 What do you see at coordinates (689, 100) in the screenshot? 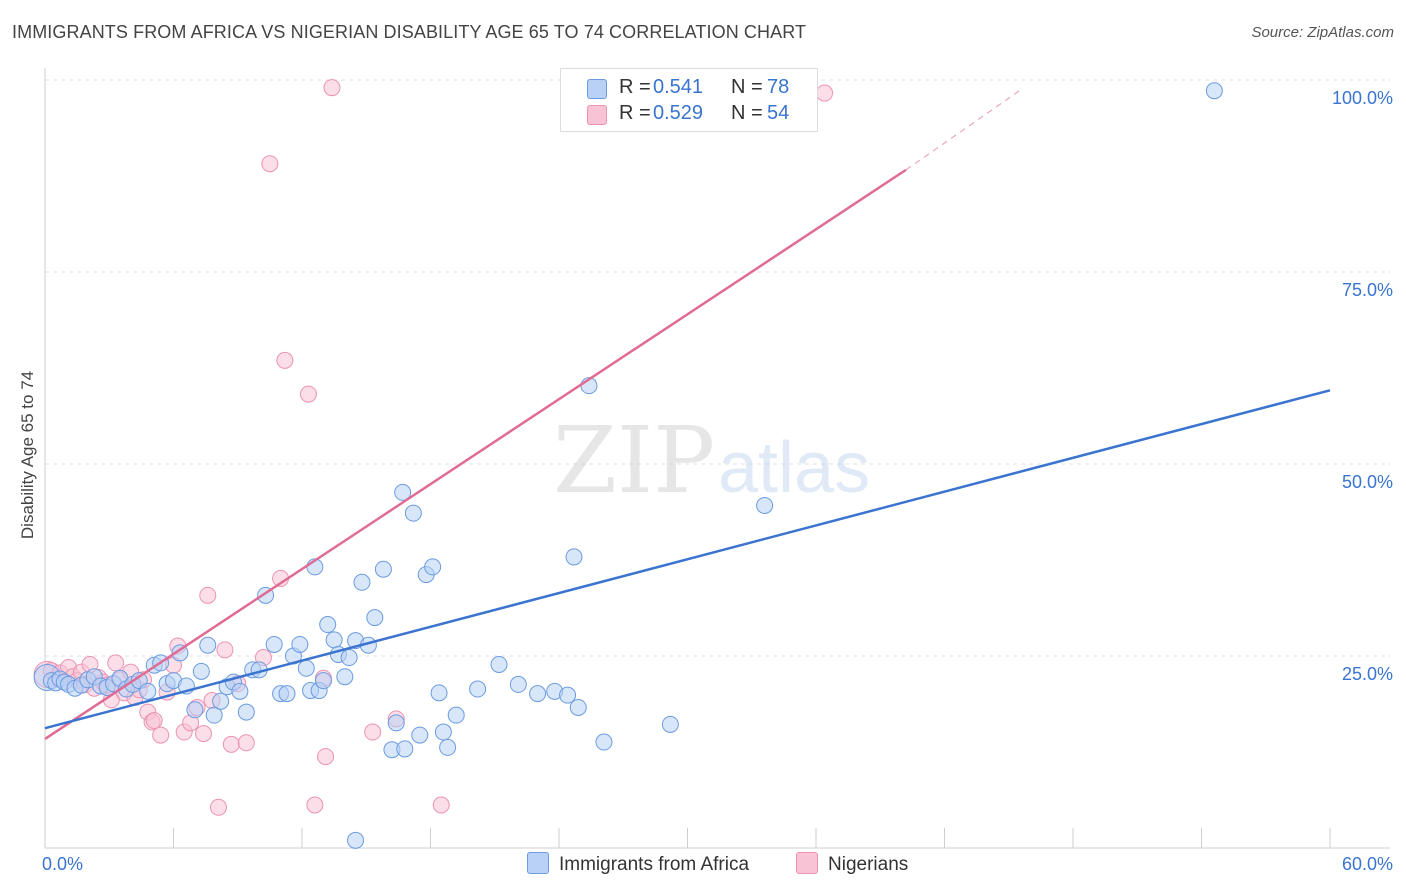
I see `legend-box: R = 0.541 N = 78 R = 0.529 N = 54` at bounding box center [689, 100].